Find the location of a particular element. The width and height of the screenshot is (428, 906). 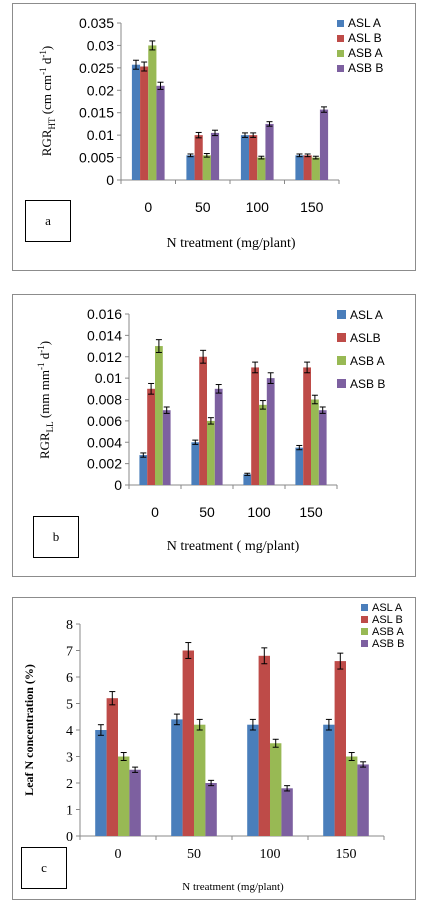

y-tick-label: 5 is located at coordinates (69, 705).